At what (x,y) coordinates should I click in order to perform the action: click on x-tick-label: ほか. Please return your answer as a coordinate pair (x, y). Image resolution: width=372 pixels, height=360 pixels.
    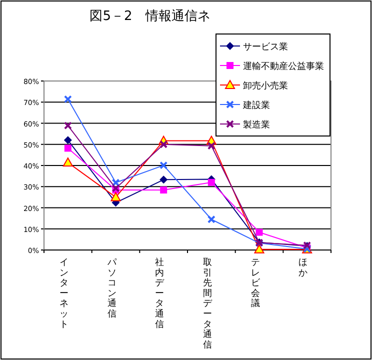
    Looking at the image, I should click on (303, 268).